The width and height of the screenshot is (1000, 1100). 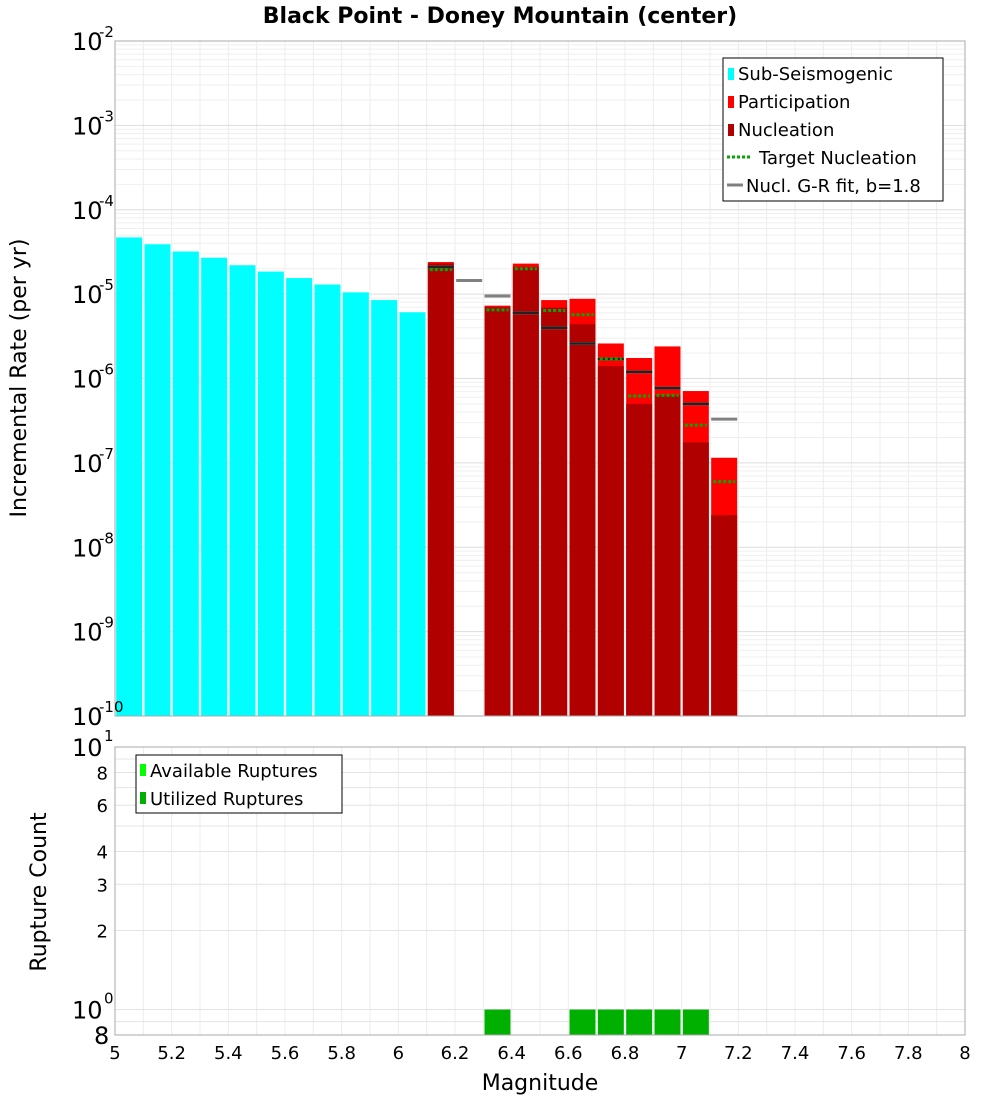 I want to click on x-tick-label: 8, so click(x=964, y=1053).